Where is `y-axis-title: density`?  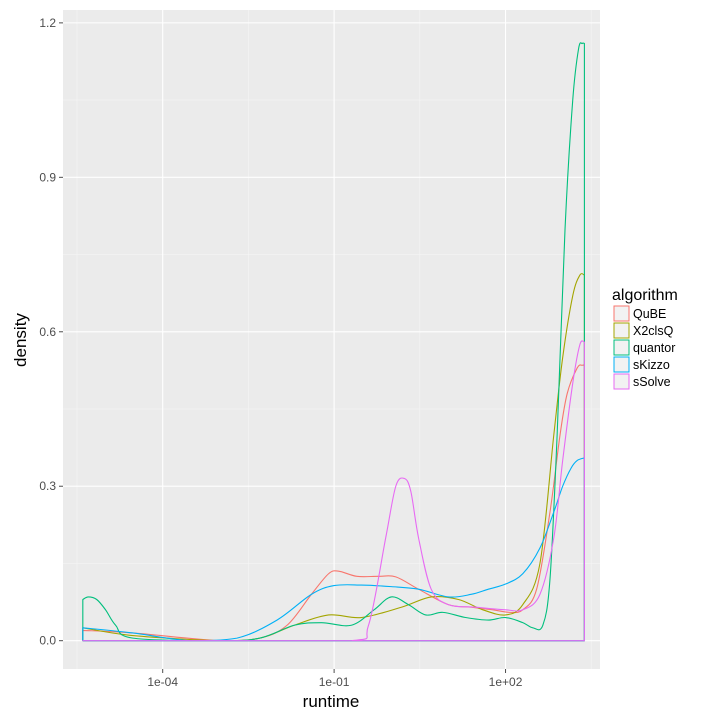
y-axis-title: density is located at coordinates (20, 340).